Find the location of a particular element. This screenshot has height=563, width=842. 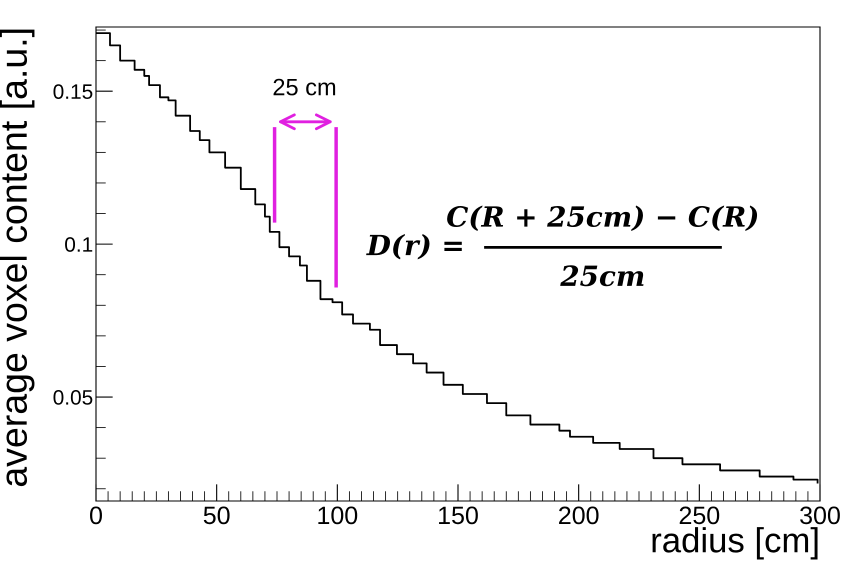

x-tick-label: 300 is located at coordinates (820, 515).